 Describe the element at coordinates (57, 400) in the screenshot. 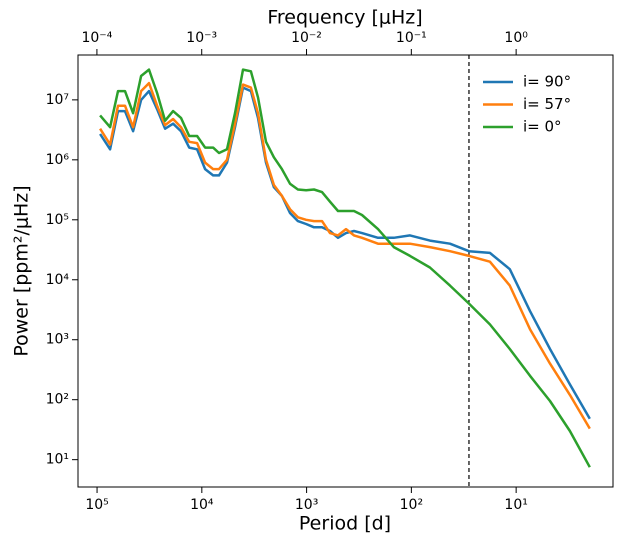

I see `y-tick-label: 10²` at that location.